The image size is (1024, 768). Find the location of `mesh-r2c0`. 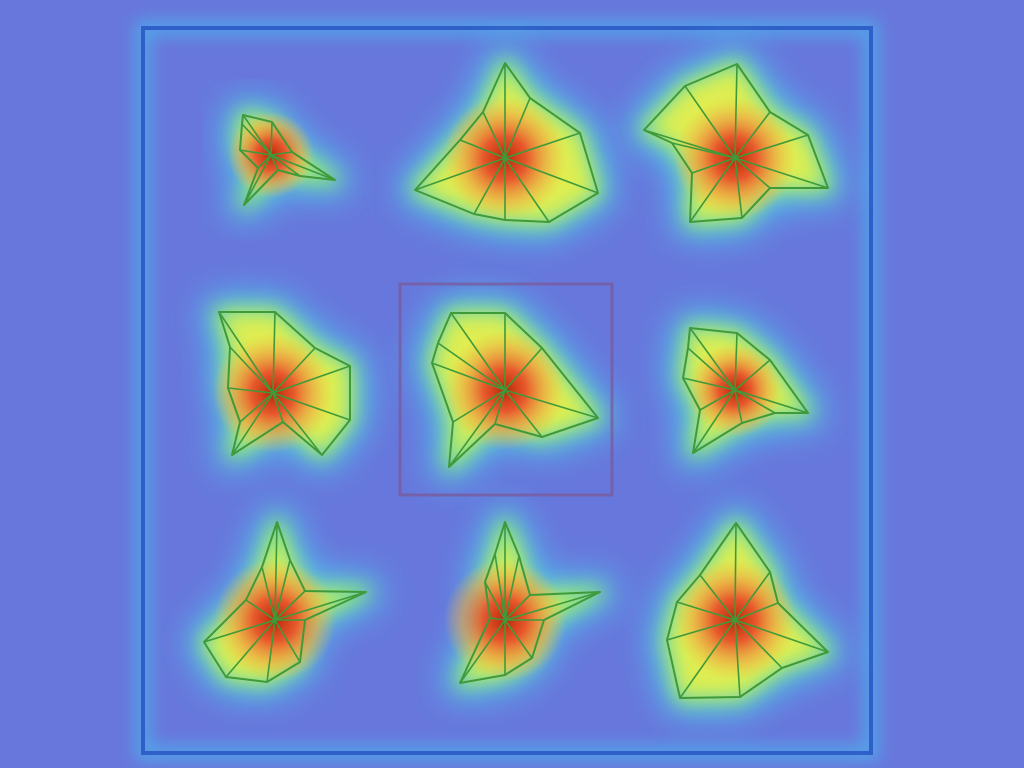

mesh-r2c0 is located at coordinates (285, 602).